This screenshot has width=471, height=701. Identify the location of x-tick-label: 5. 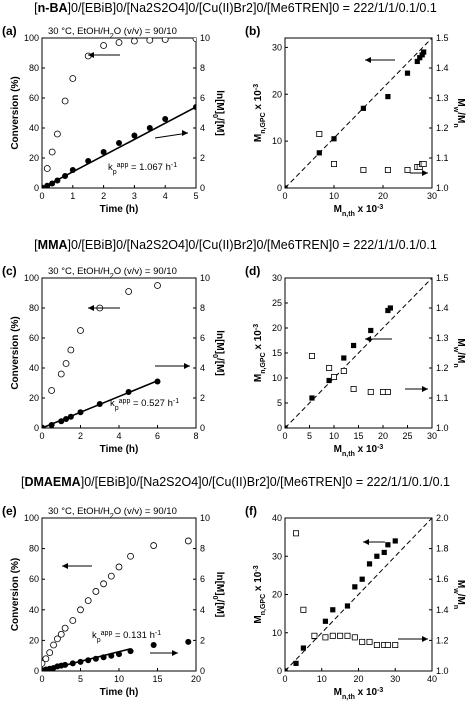
(309, 436).